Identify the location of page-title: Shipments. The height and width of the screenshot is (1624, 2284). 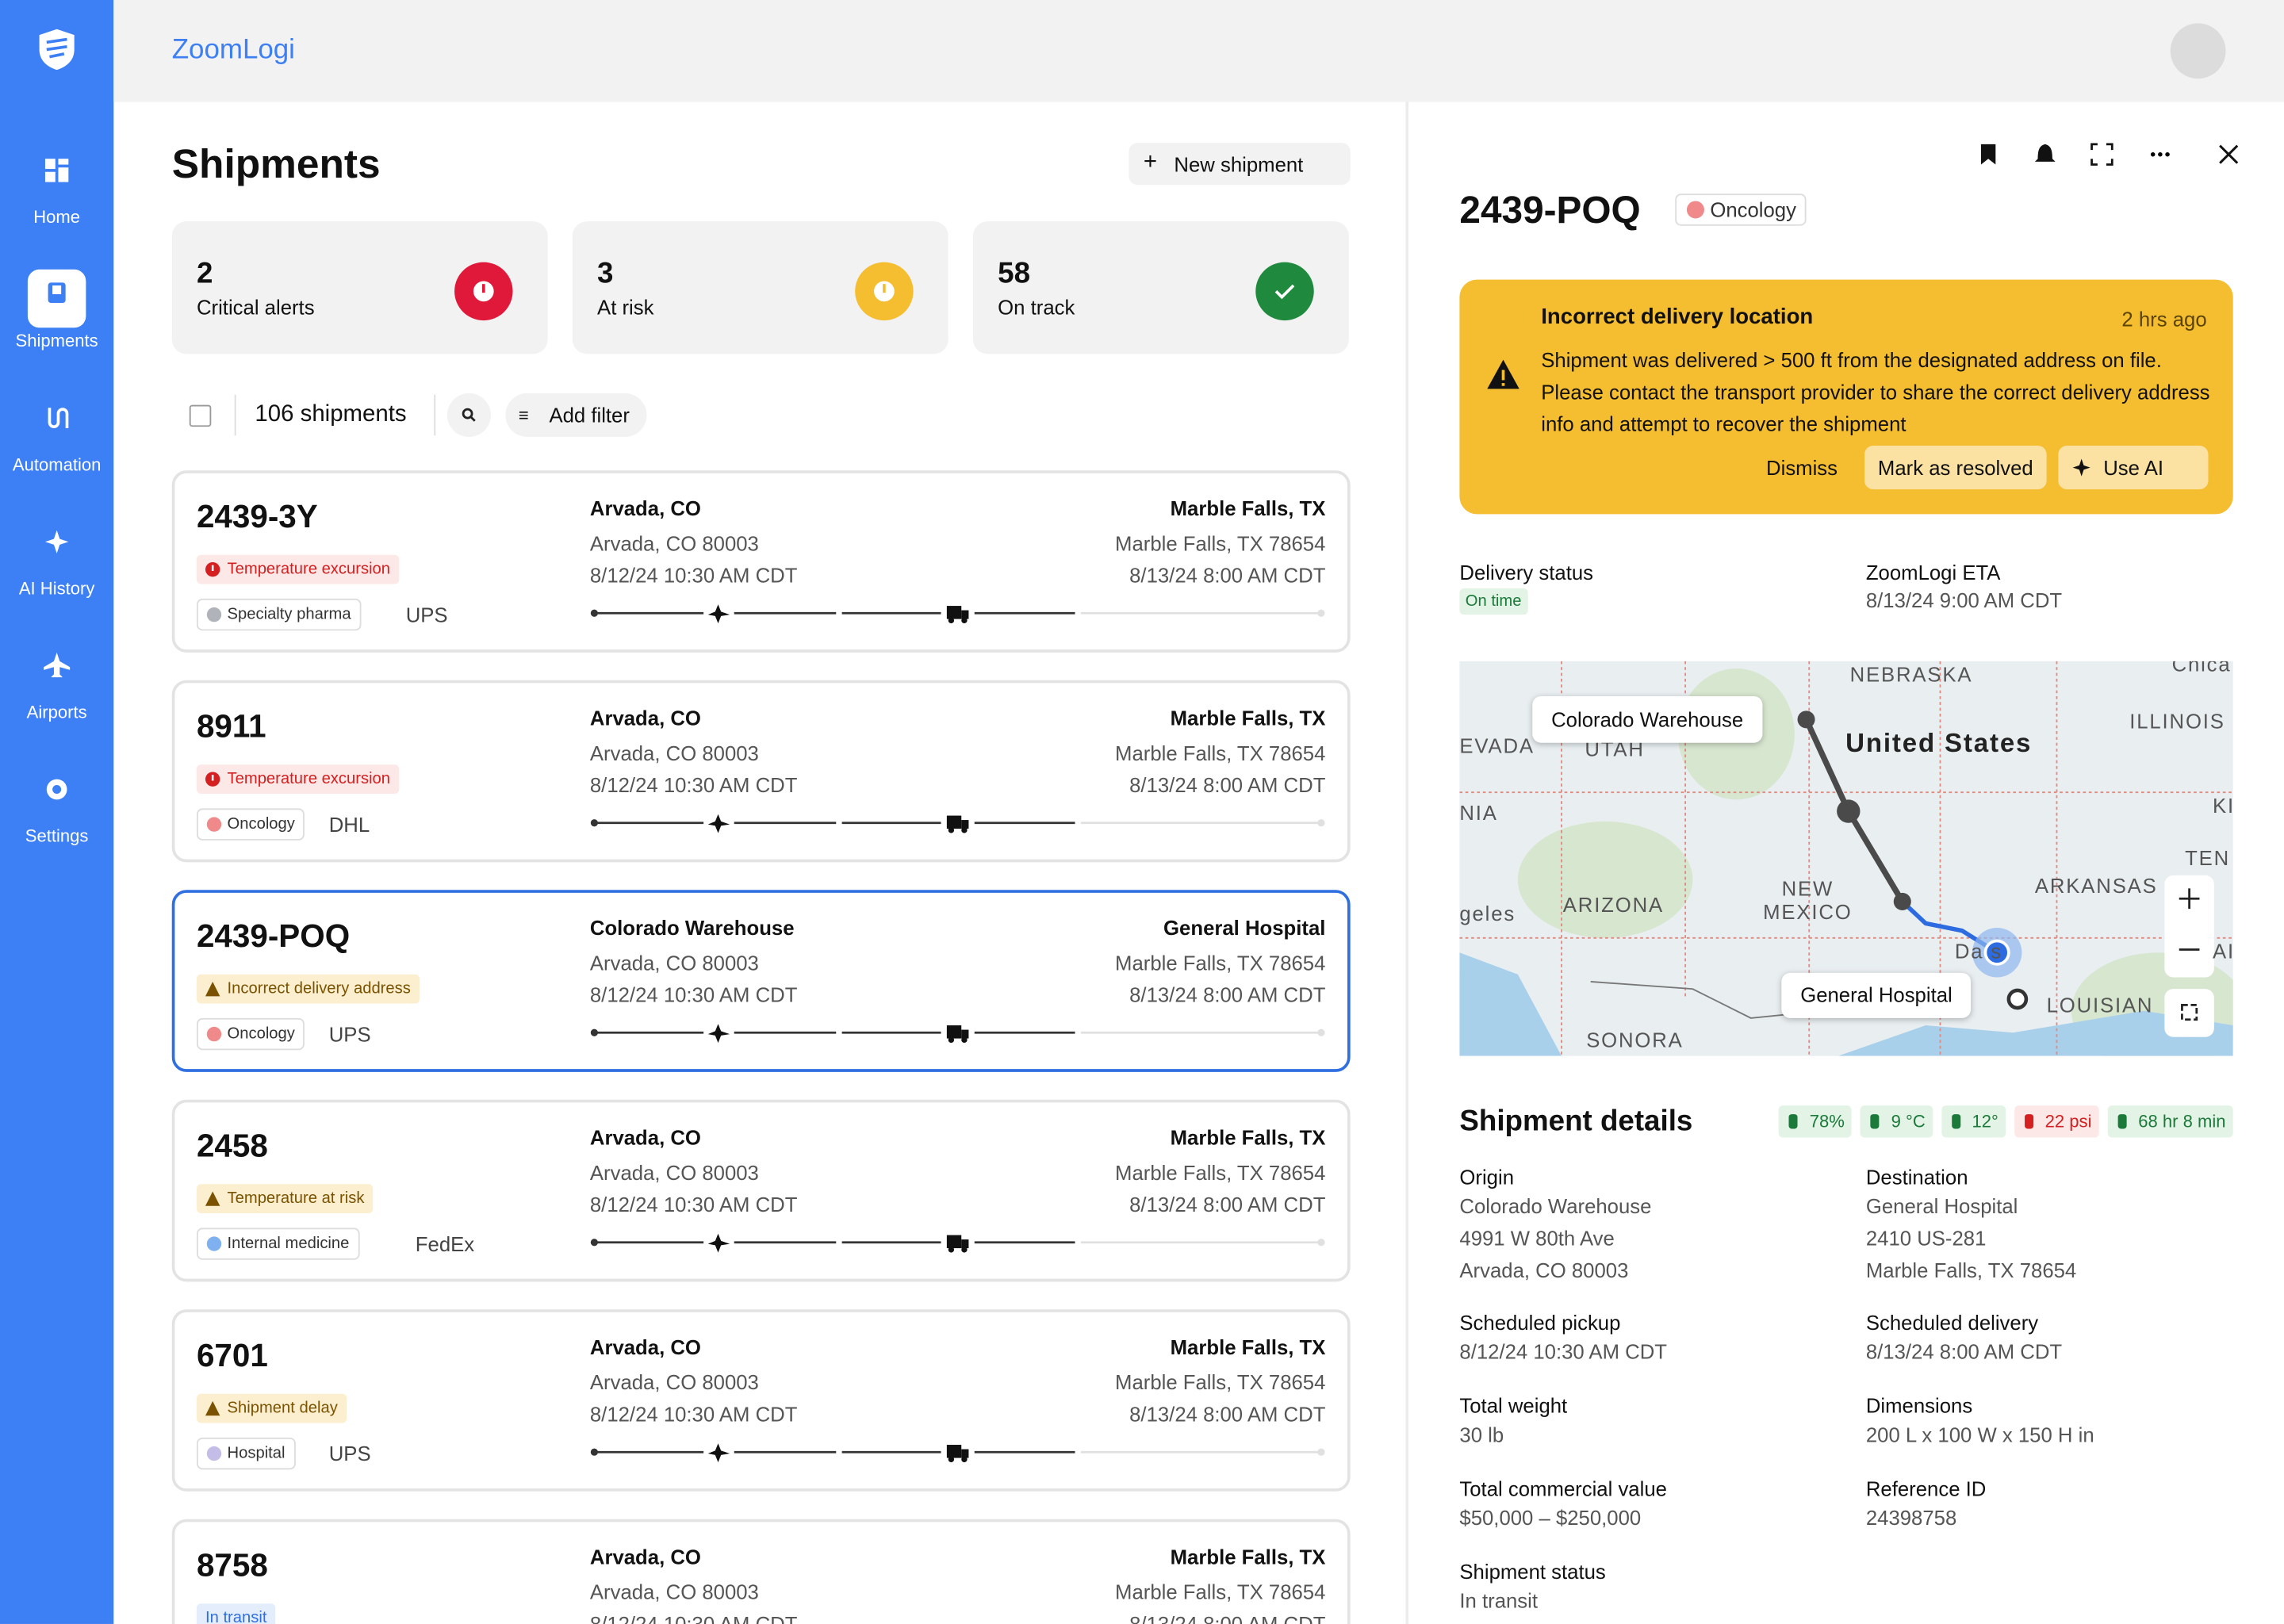
(276, 164).